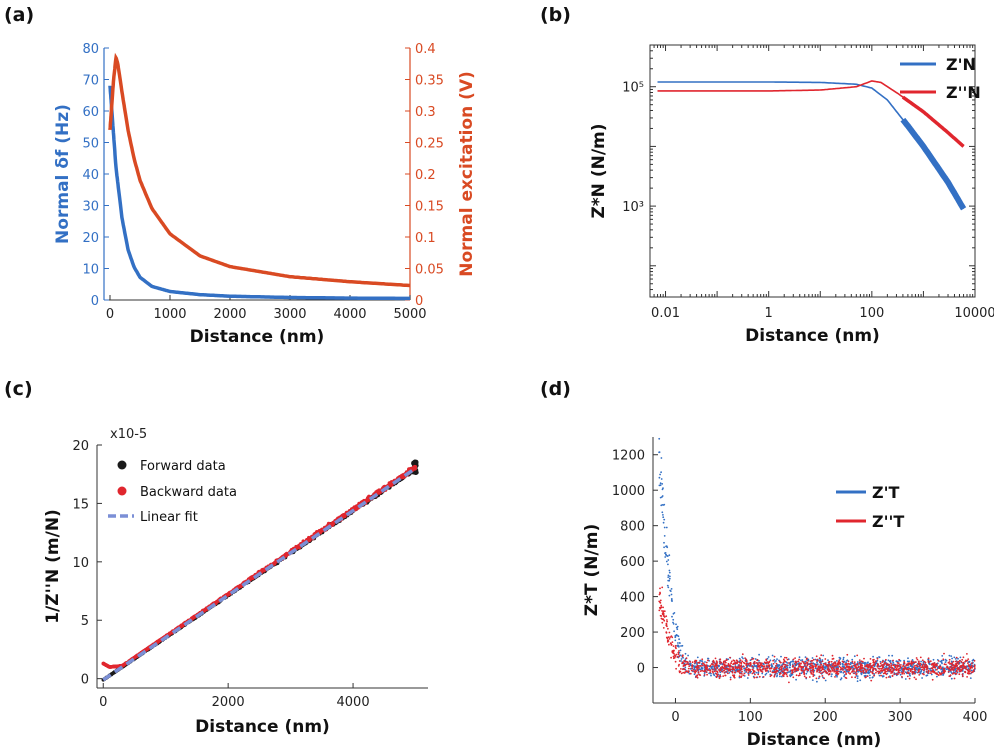  I want to click on y2-tick-label-a: 0.2, so click(425, 175).